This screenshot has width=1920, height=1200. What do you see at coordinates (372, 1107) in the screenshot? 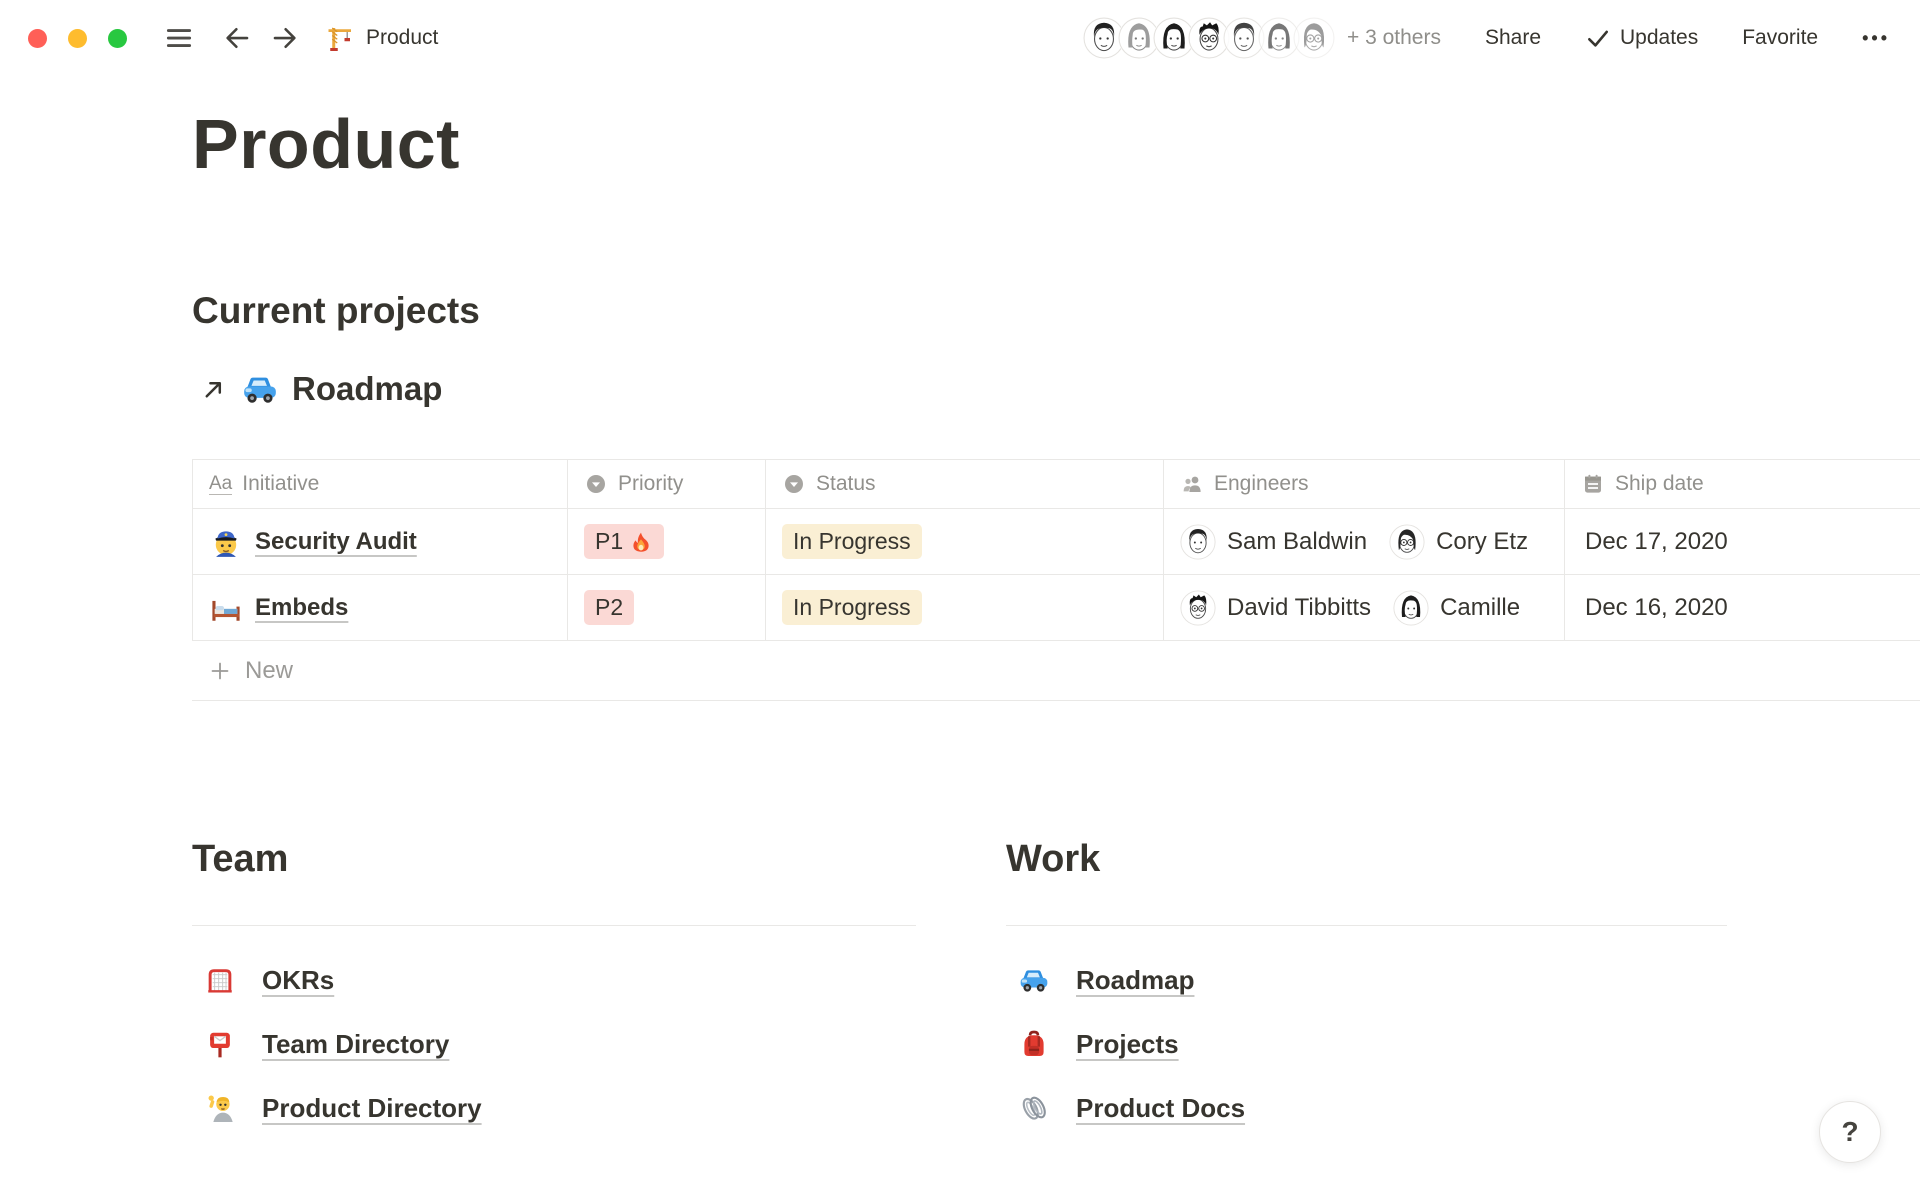
I see `page-link-label: Product Directory` at bounding box center [372, 1107].